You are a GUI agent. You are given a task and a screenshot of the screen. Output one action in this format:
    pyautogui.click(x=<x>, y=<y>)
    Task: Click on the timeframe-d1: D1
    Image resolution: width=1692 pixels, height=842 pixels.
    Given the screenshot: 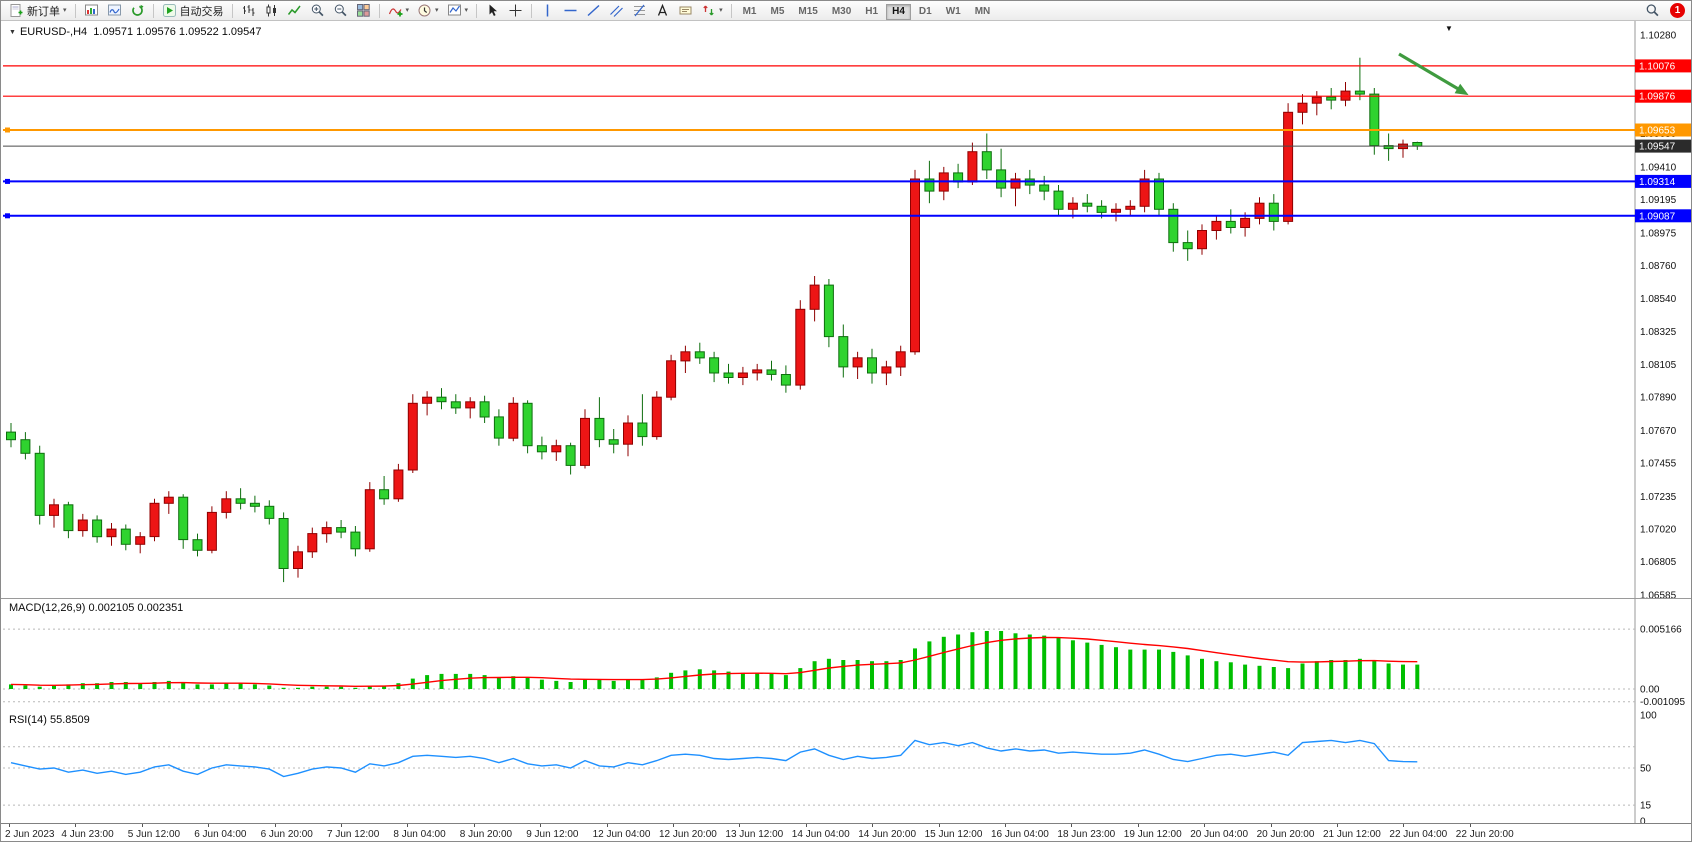 What is the action you would take?
    pyautogui.click(x=925, y=12)
    